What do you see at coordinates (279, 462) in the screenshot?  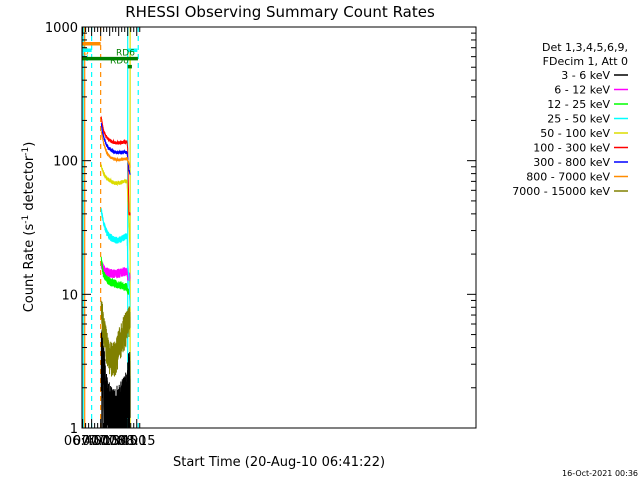 I see `x-axis-label: Start Time (20-Aug-10 06:41:22)` at bounding box center [279, 462].